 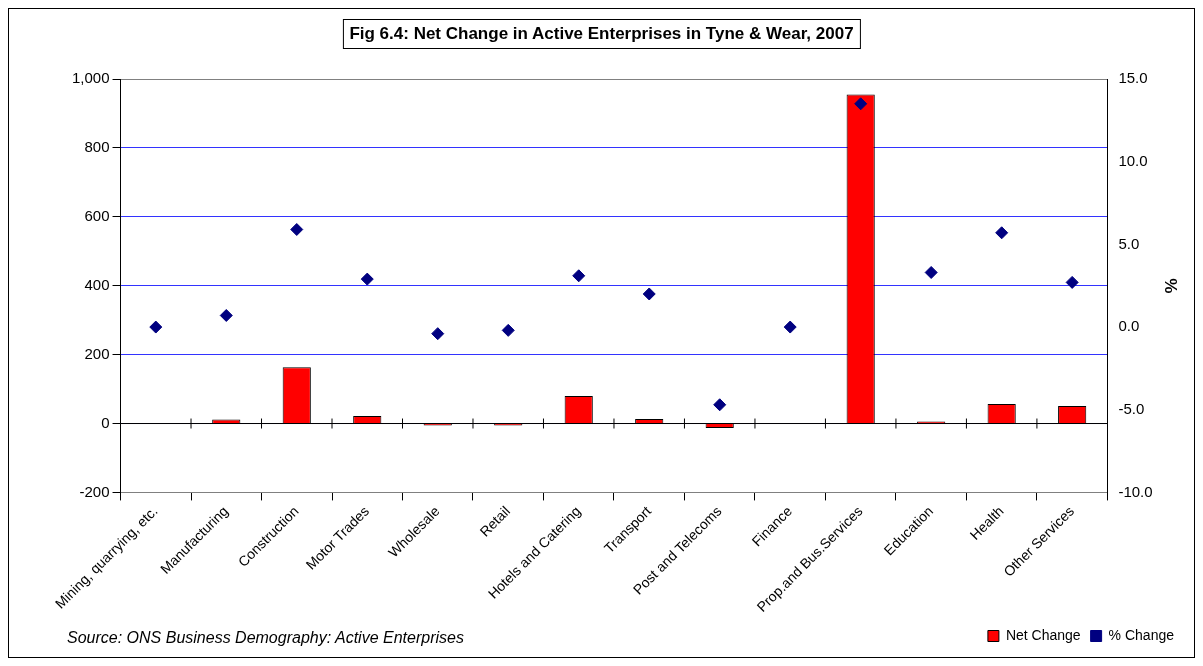 What do you see at coordinates (1133, 160) in the screenshot?
I see `y2-tick-label: 10.0` at bounding box center [1133, 160].